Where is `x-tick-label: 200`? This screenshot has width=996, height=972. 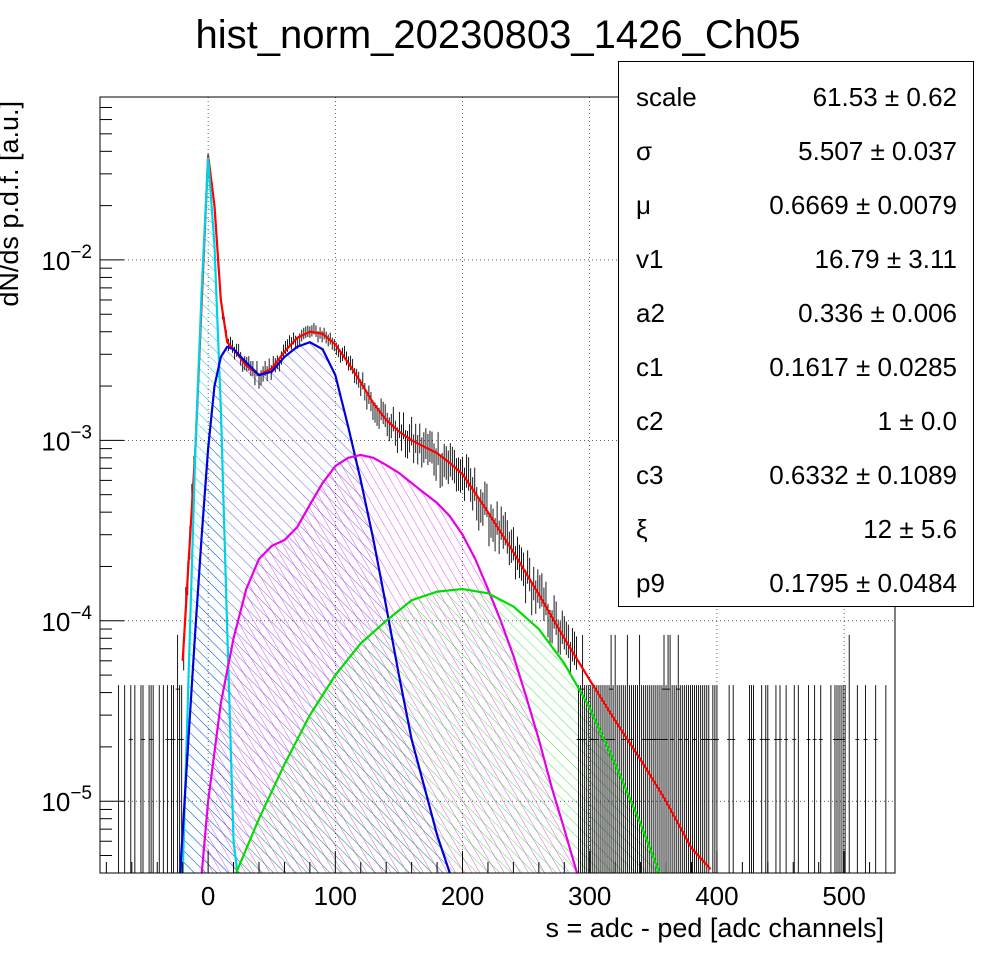 x-tick-label: 200 is located at coordinates (462, 896).